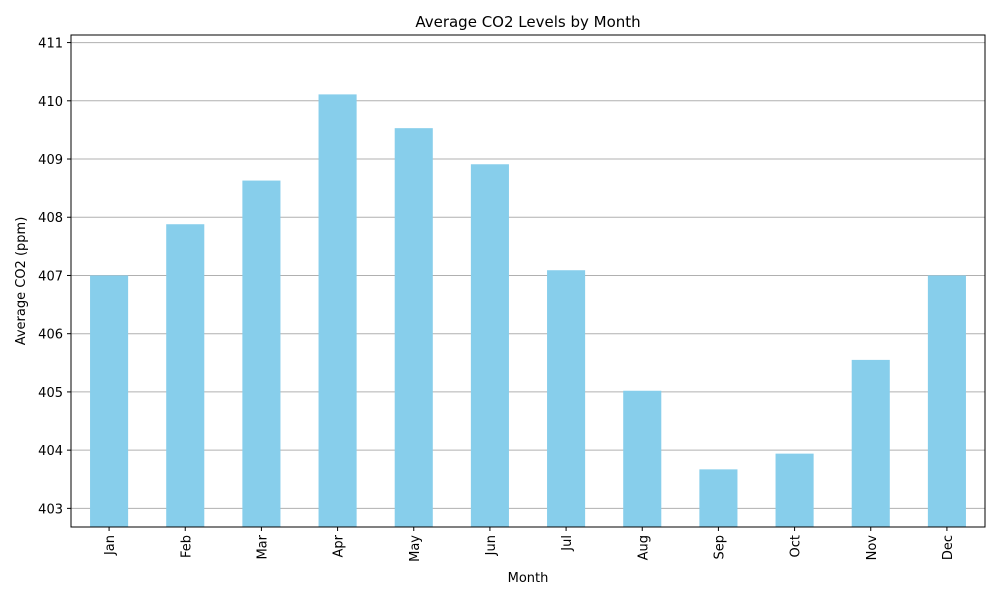  I want to click on y-axis: 403 404 405 406 407 408 409 410 411, so click(54, 277).